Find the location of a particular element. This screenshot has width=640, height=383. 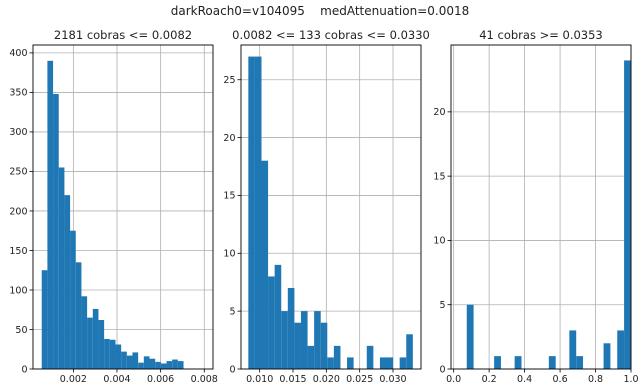

y-tick-label: 25 is located at coordinates (229, 80).